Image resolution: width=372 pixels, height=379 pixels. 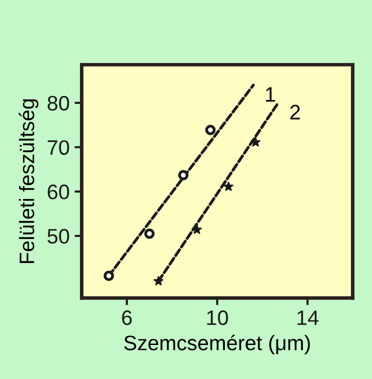 I want to click on x-tick-label: 6, so click(x=127, y=318).